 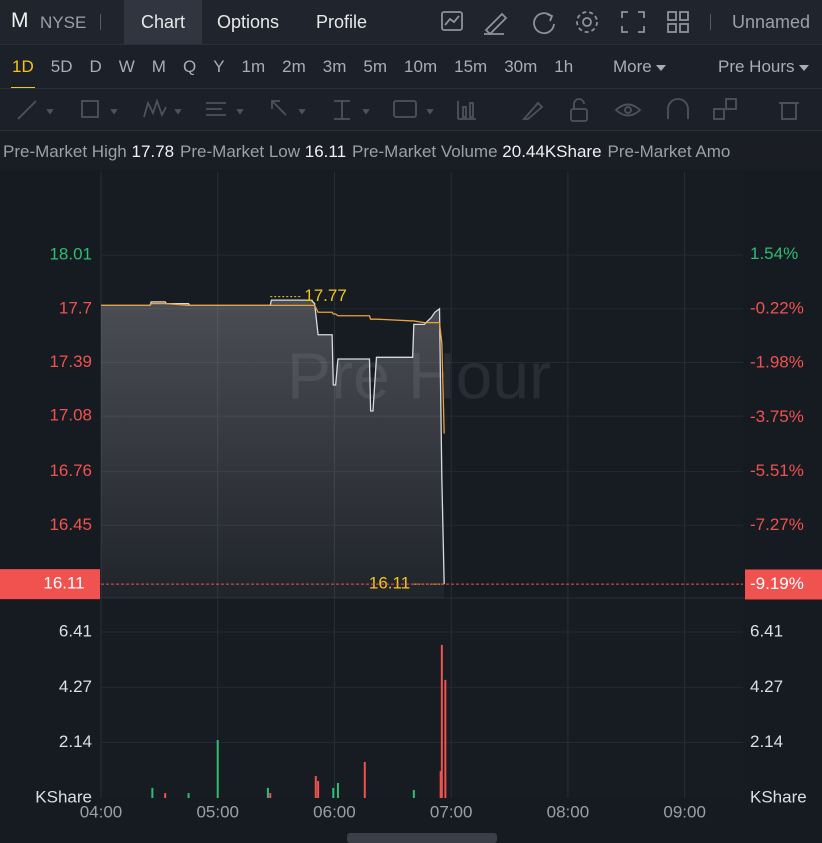 I want to click on y2-tick-label: -5.51%, so click(x=777, y=470).